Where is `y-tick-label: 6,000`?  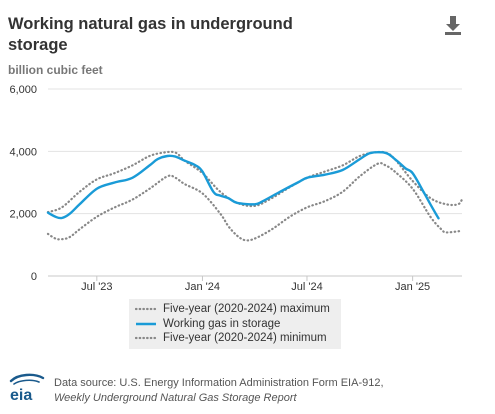
y-tick-label: 6,000 is located at coordinates (23, 90).